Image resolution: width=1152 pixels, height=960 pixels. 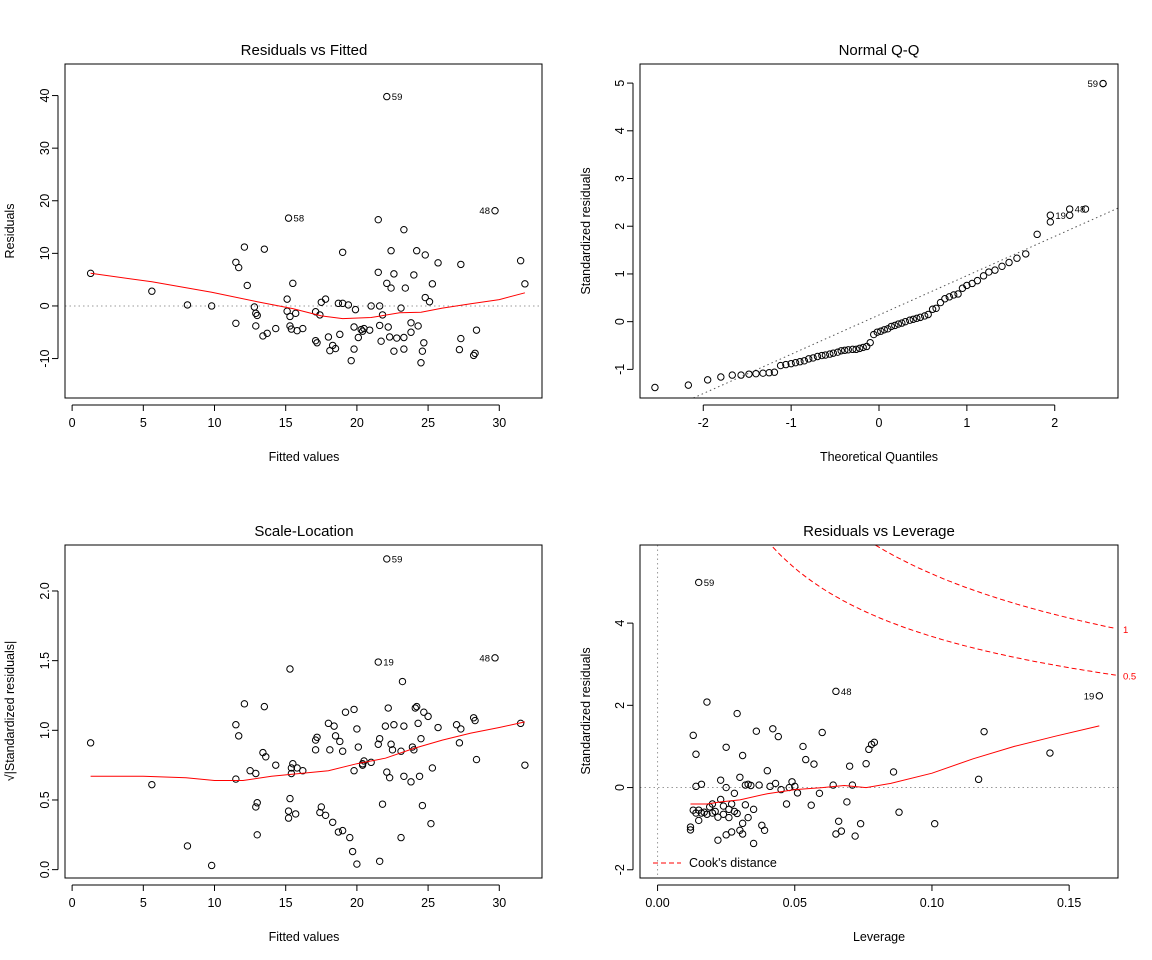 What do you see at coordinates (620, 369) in the screenshot?
I see `y-tick-label: -1` at bounding box center [620, 369].